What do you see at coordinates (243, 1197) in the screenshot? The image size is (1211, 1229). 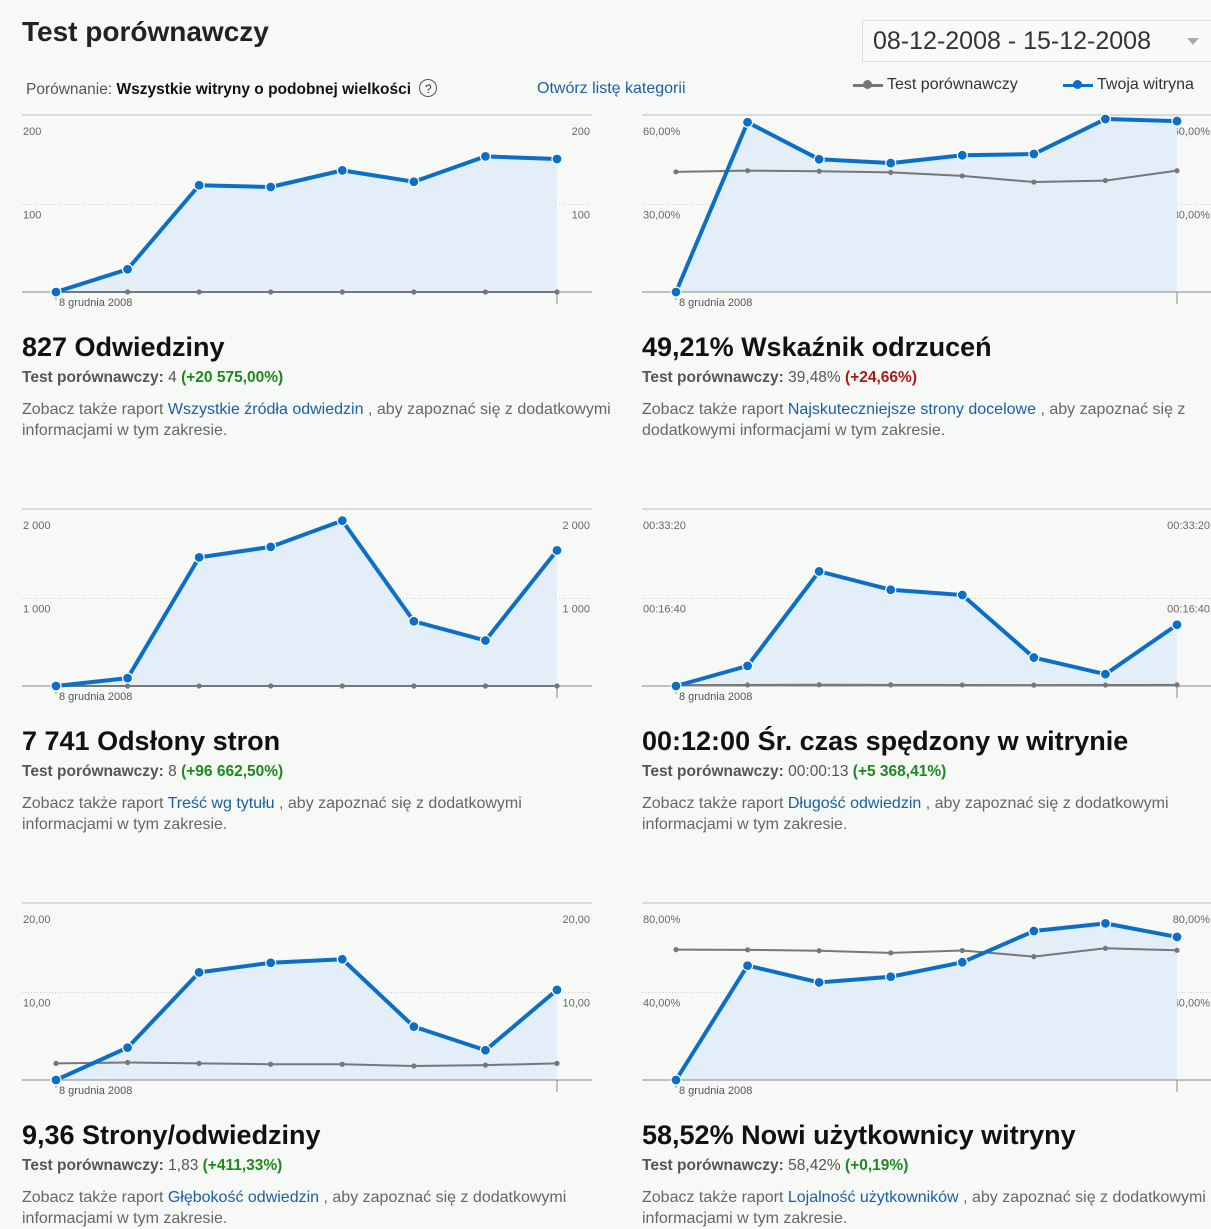 I see `report-link: Głębokość odwiedzin` at bounding box center [243, 1197].